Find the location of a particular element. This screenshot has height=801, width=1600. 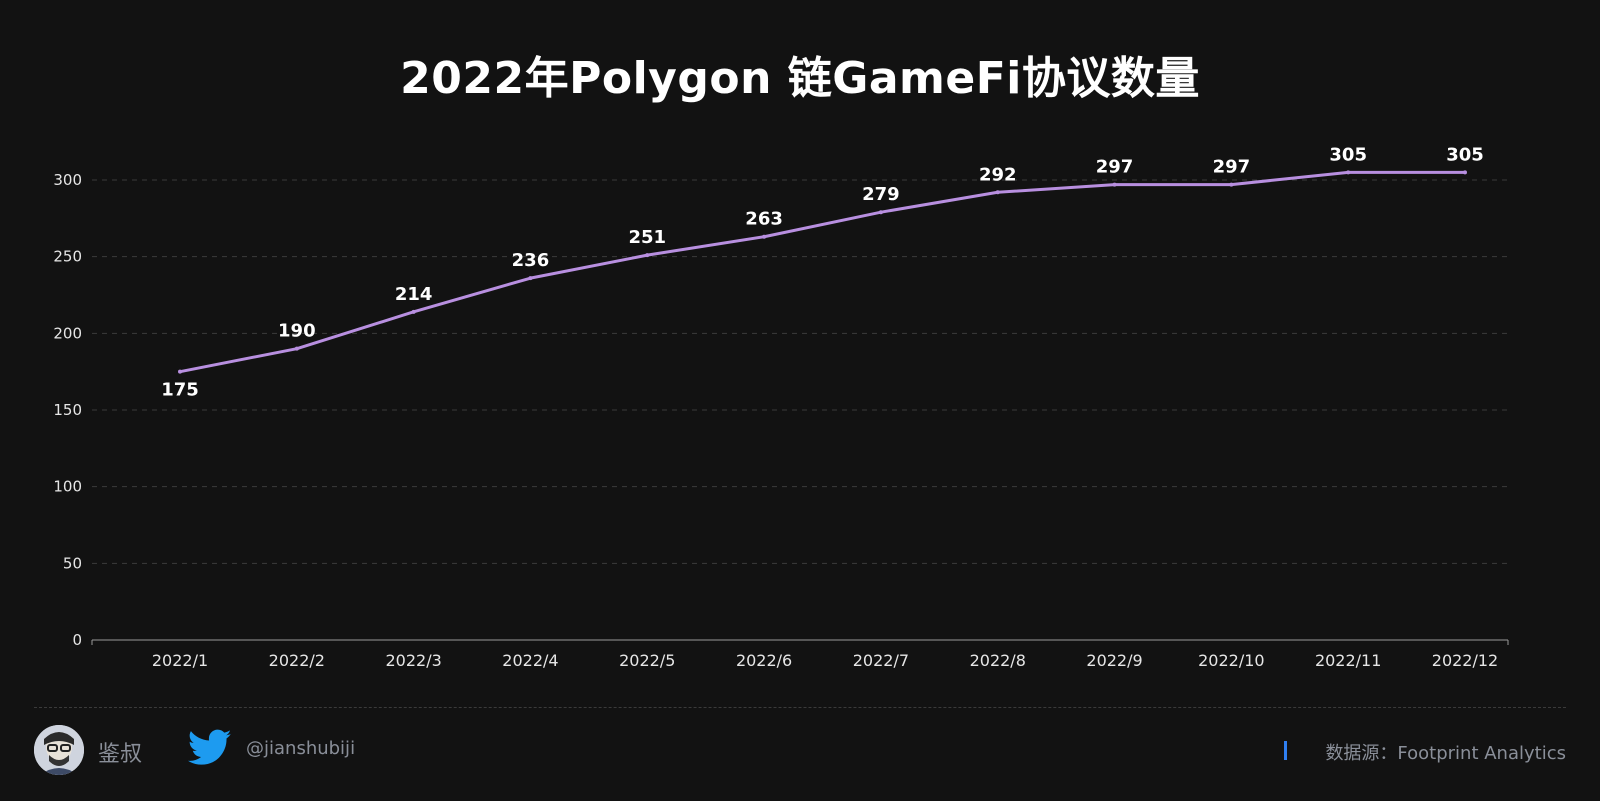

x-tick-label: 2022/7 is located at coordinates (881, 660).